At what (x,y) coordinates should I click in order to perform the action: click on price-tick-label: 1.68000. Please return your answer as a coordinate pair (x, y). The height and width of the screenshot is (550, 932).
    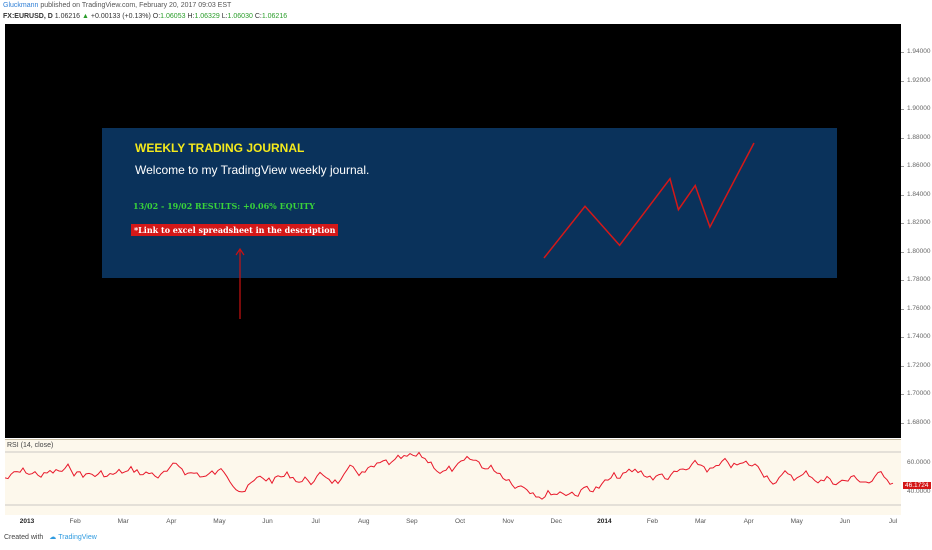
    Looking at the image, I should click on (919, 422).